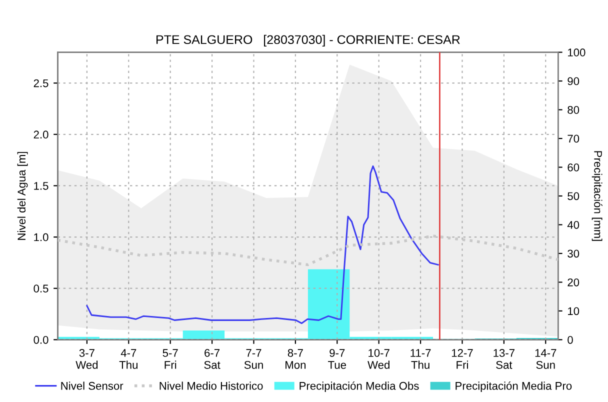  What do you see at coordinates (574, 168) in the screenshot?
I see `y2-tick-label: 60` at bounding box center [574, 168].